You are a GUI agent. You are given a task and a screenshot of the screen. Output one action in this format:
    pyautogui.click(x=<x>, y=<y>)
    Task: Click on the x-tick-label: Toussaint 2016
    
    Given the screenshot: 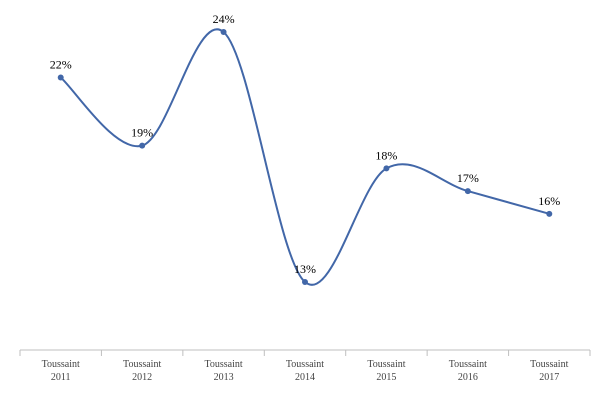 What is the action you would take?
    pyautogui.click(x=467, y=371)
    